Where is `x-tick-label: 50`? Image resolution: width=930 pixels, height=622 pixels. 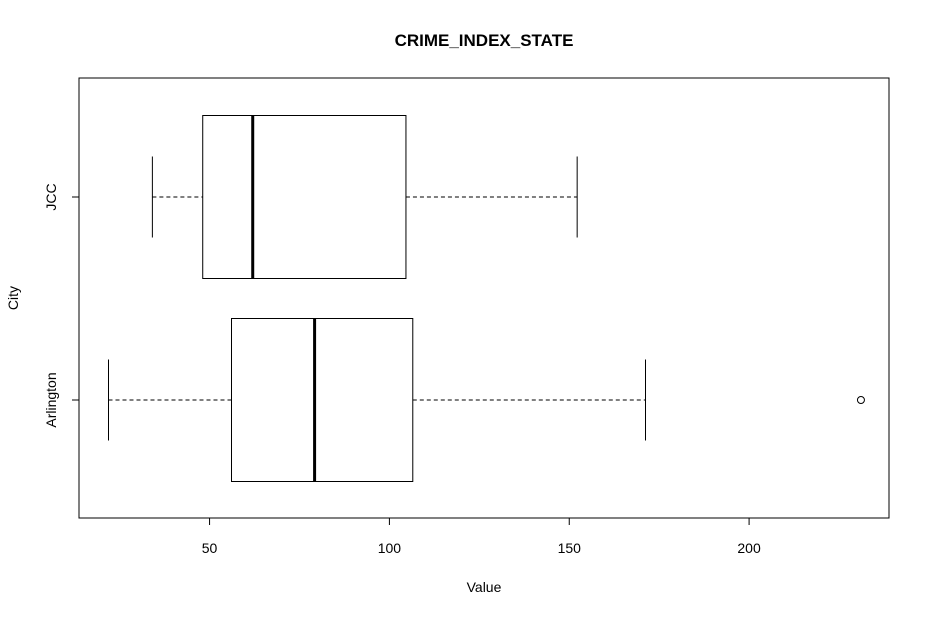
x-tick-label: 50 is located at coordinates (210, 548).